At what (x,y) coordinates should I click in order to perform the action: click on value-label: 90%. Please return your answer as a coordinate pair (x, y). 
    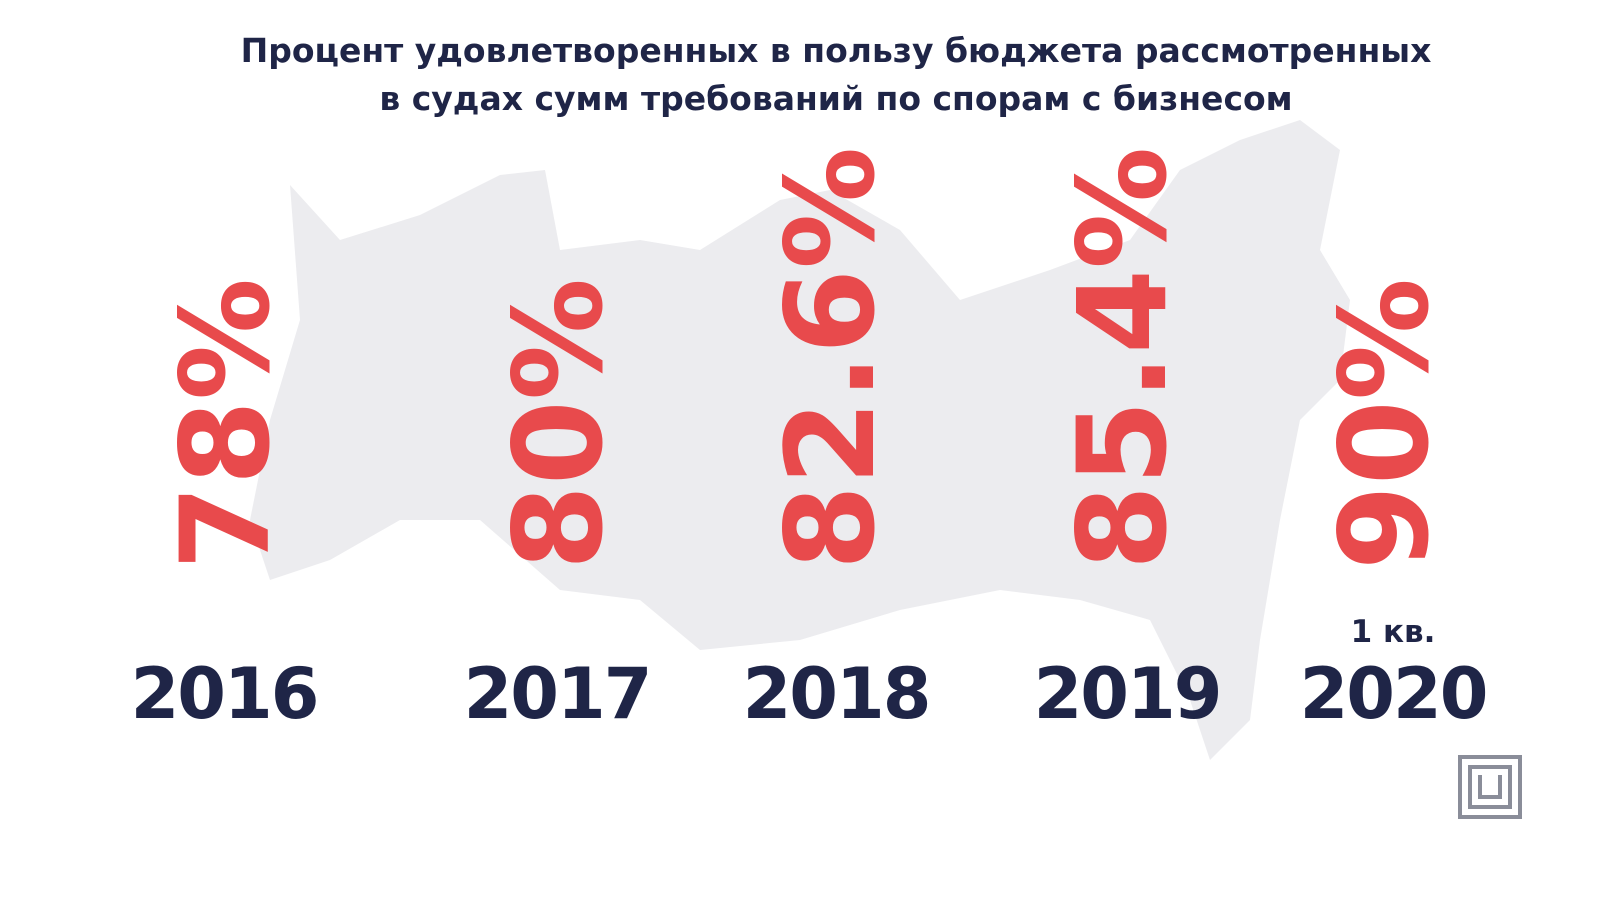
    Looking at the image, I should click on (1385, 424).